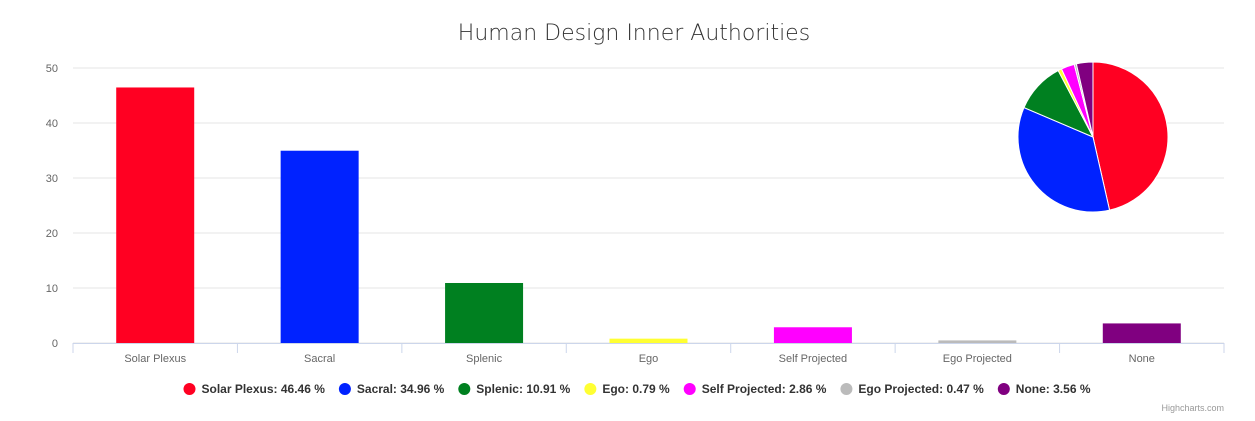 The width and height of the screenshot is (1255, 421). What do you see at coordinates (634, 33) in the screenshot?
I see `chart-title: Human Design Inner Authorities` at bounding box center [634, 33].